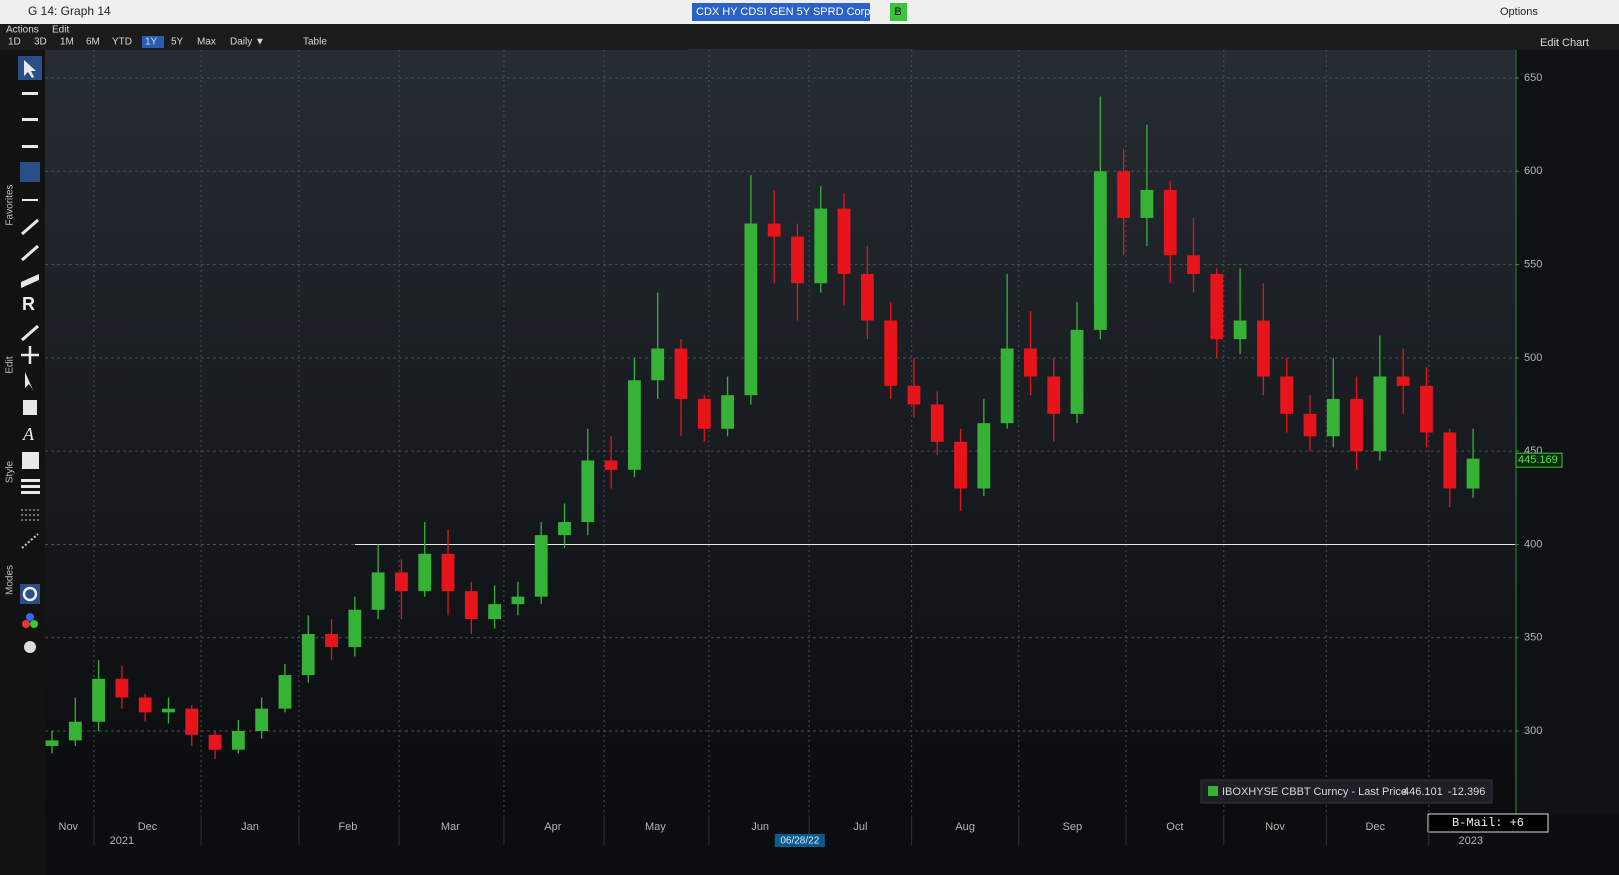 This screenshot has width=1619, height=875. What do you see at coordinates (1533, 171) in the screenshot?
I see `y-tick-label: 600` at bounding box center [1533, 171].